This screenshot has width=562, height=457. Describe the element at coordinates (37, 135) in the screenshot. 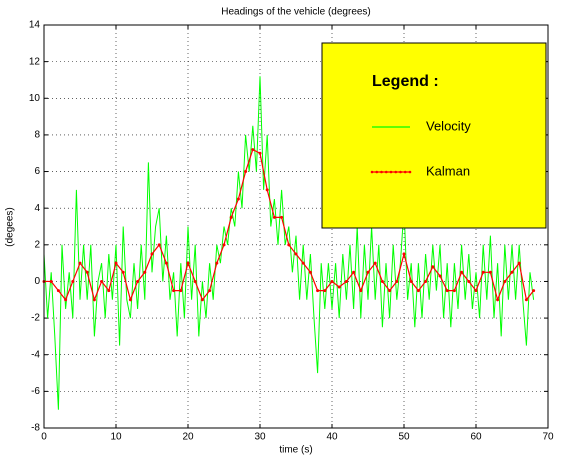

I see `y-tick-label: 8` at that location.